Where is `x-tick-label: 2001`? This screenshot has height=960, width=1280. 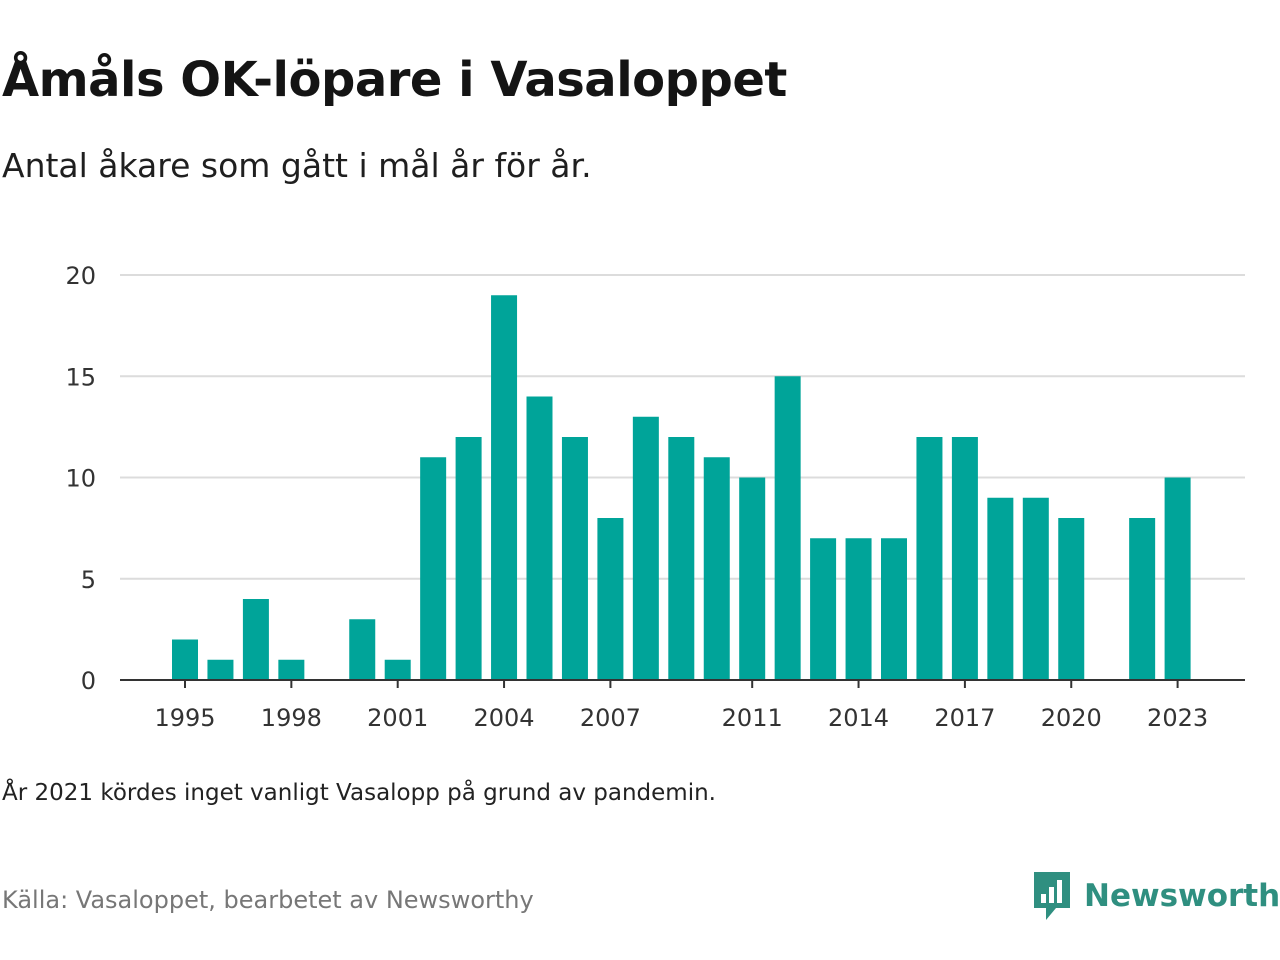
x-tick-label: 2001 is located at coordinates (397, 718).